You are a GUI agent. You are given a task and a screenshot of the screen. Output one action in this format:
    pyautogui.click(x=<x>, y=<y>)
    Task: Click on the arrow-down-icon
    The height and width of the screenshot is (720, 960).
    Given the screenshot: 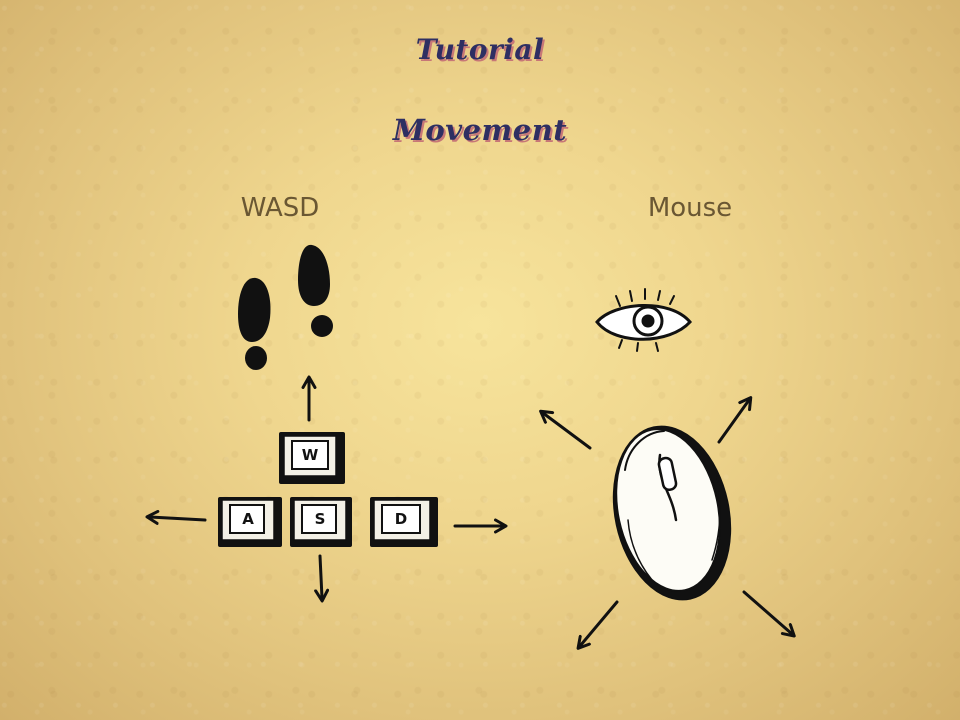 What is the action you would take?
    pyautogui.click(x=322, y=578)
    